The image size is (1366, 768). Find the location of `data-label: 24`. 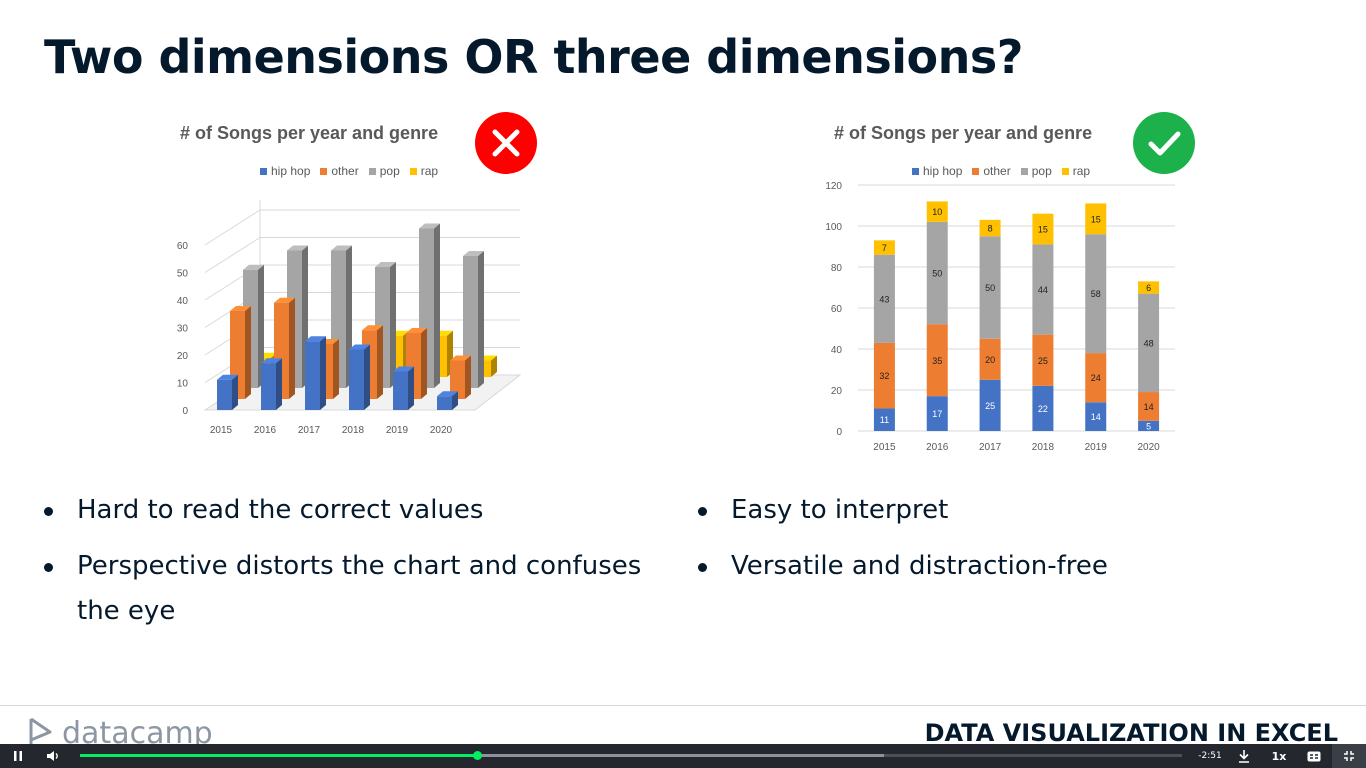

data-label: 24 is located at coordinates (1096, 378).